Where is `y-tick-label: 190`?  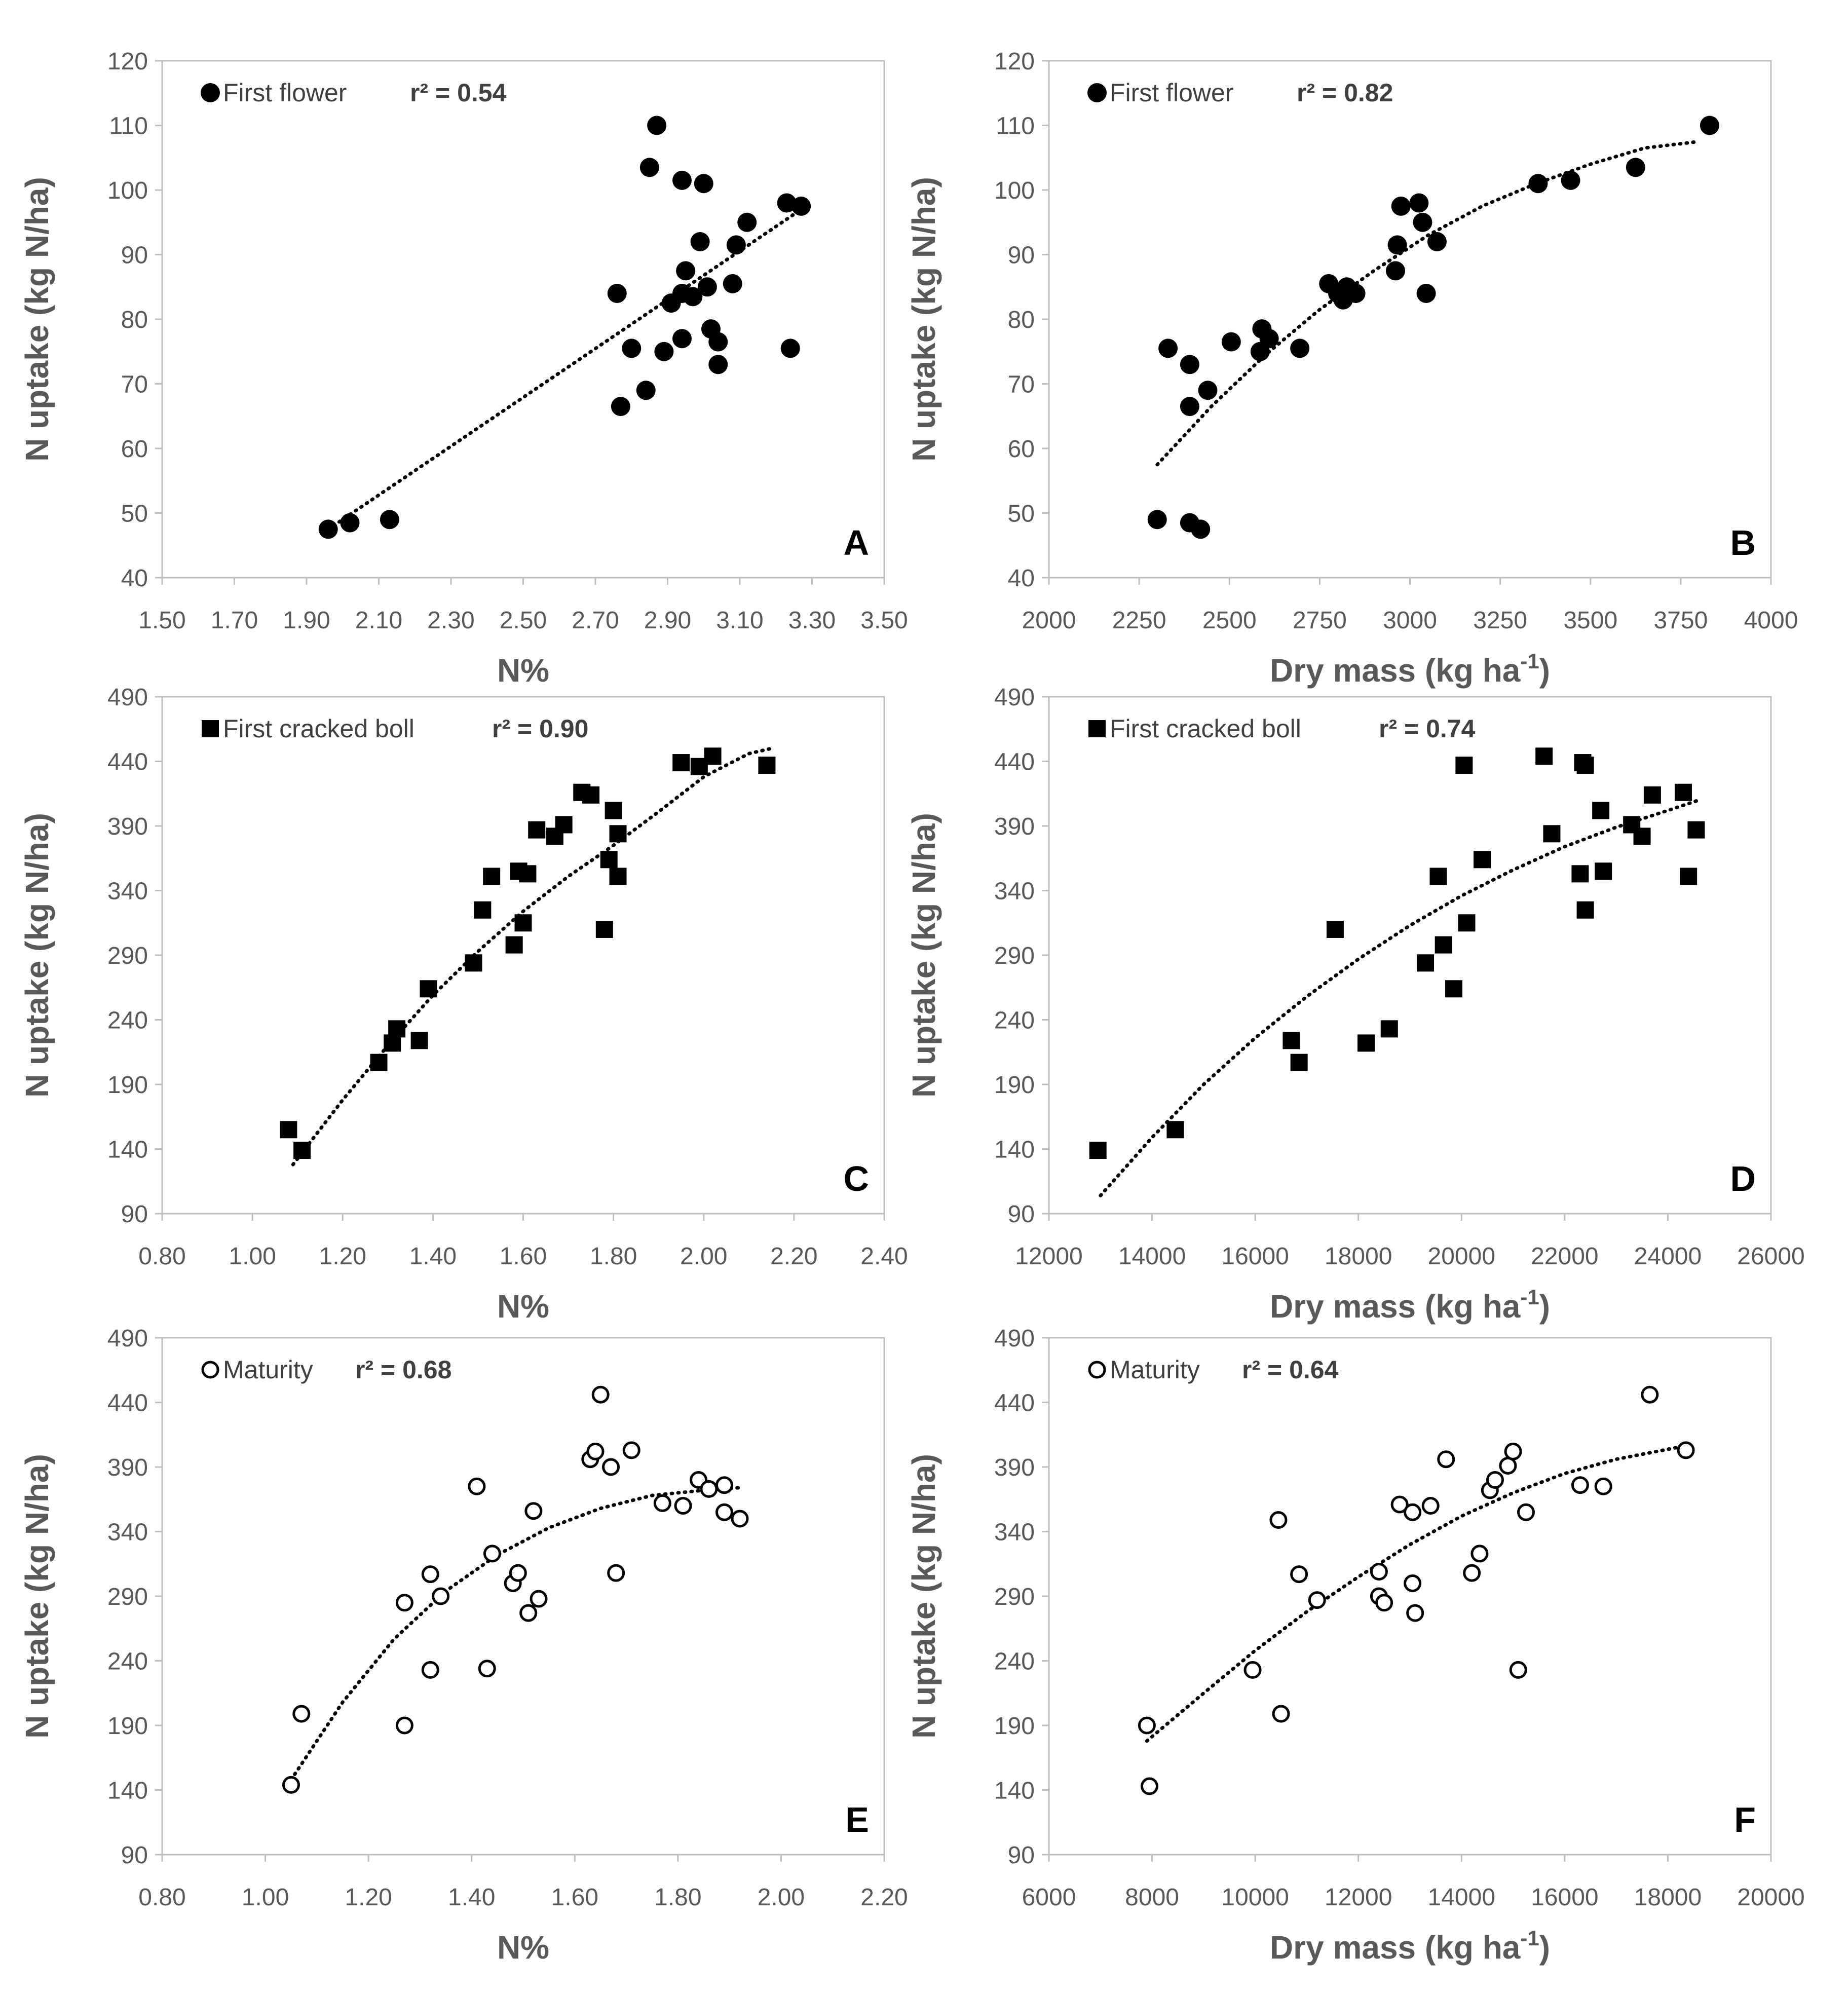 y-tick-label: 190 is located at coordinates (127, 1726).